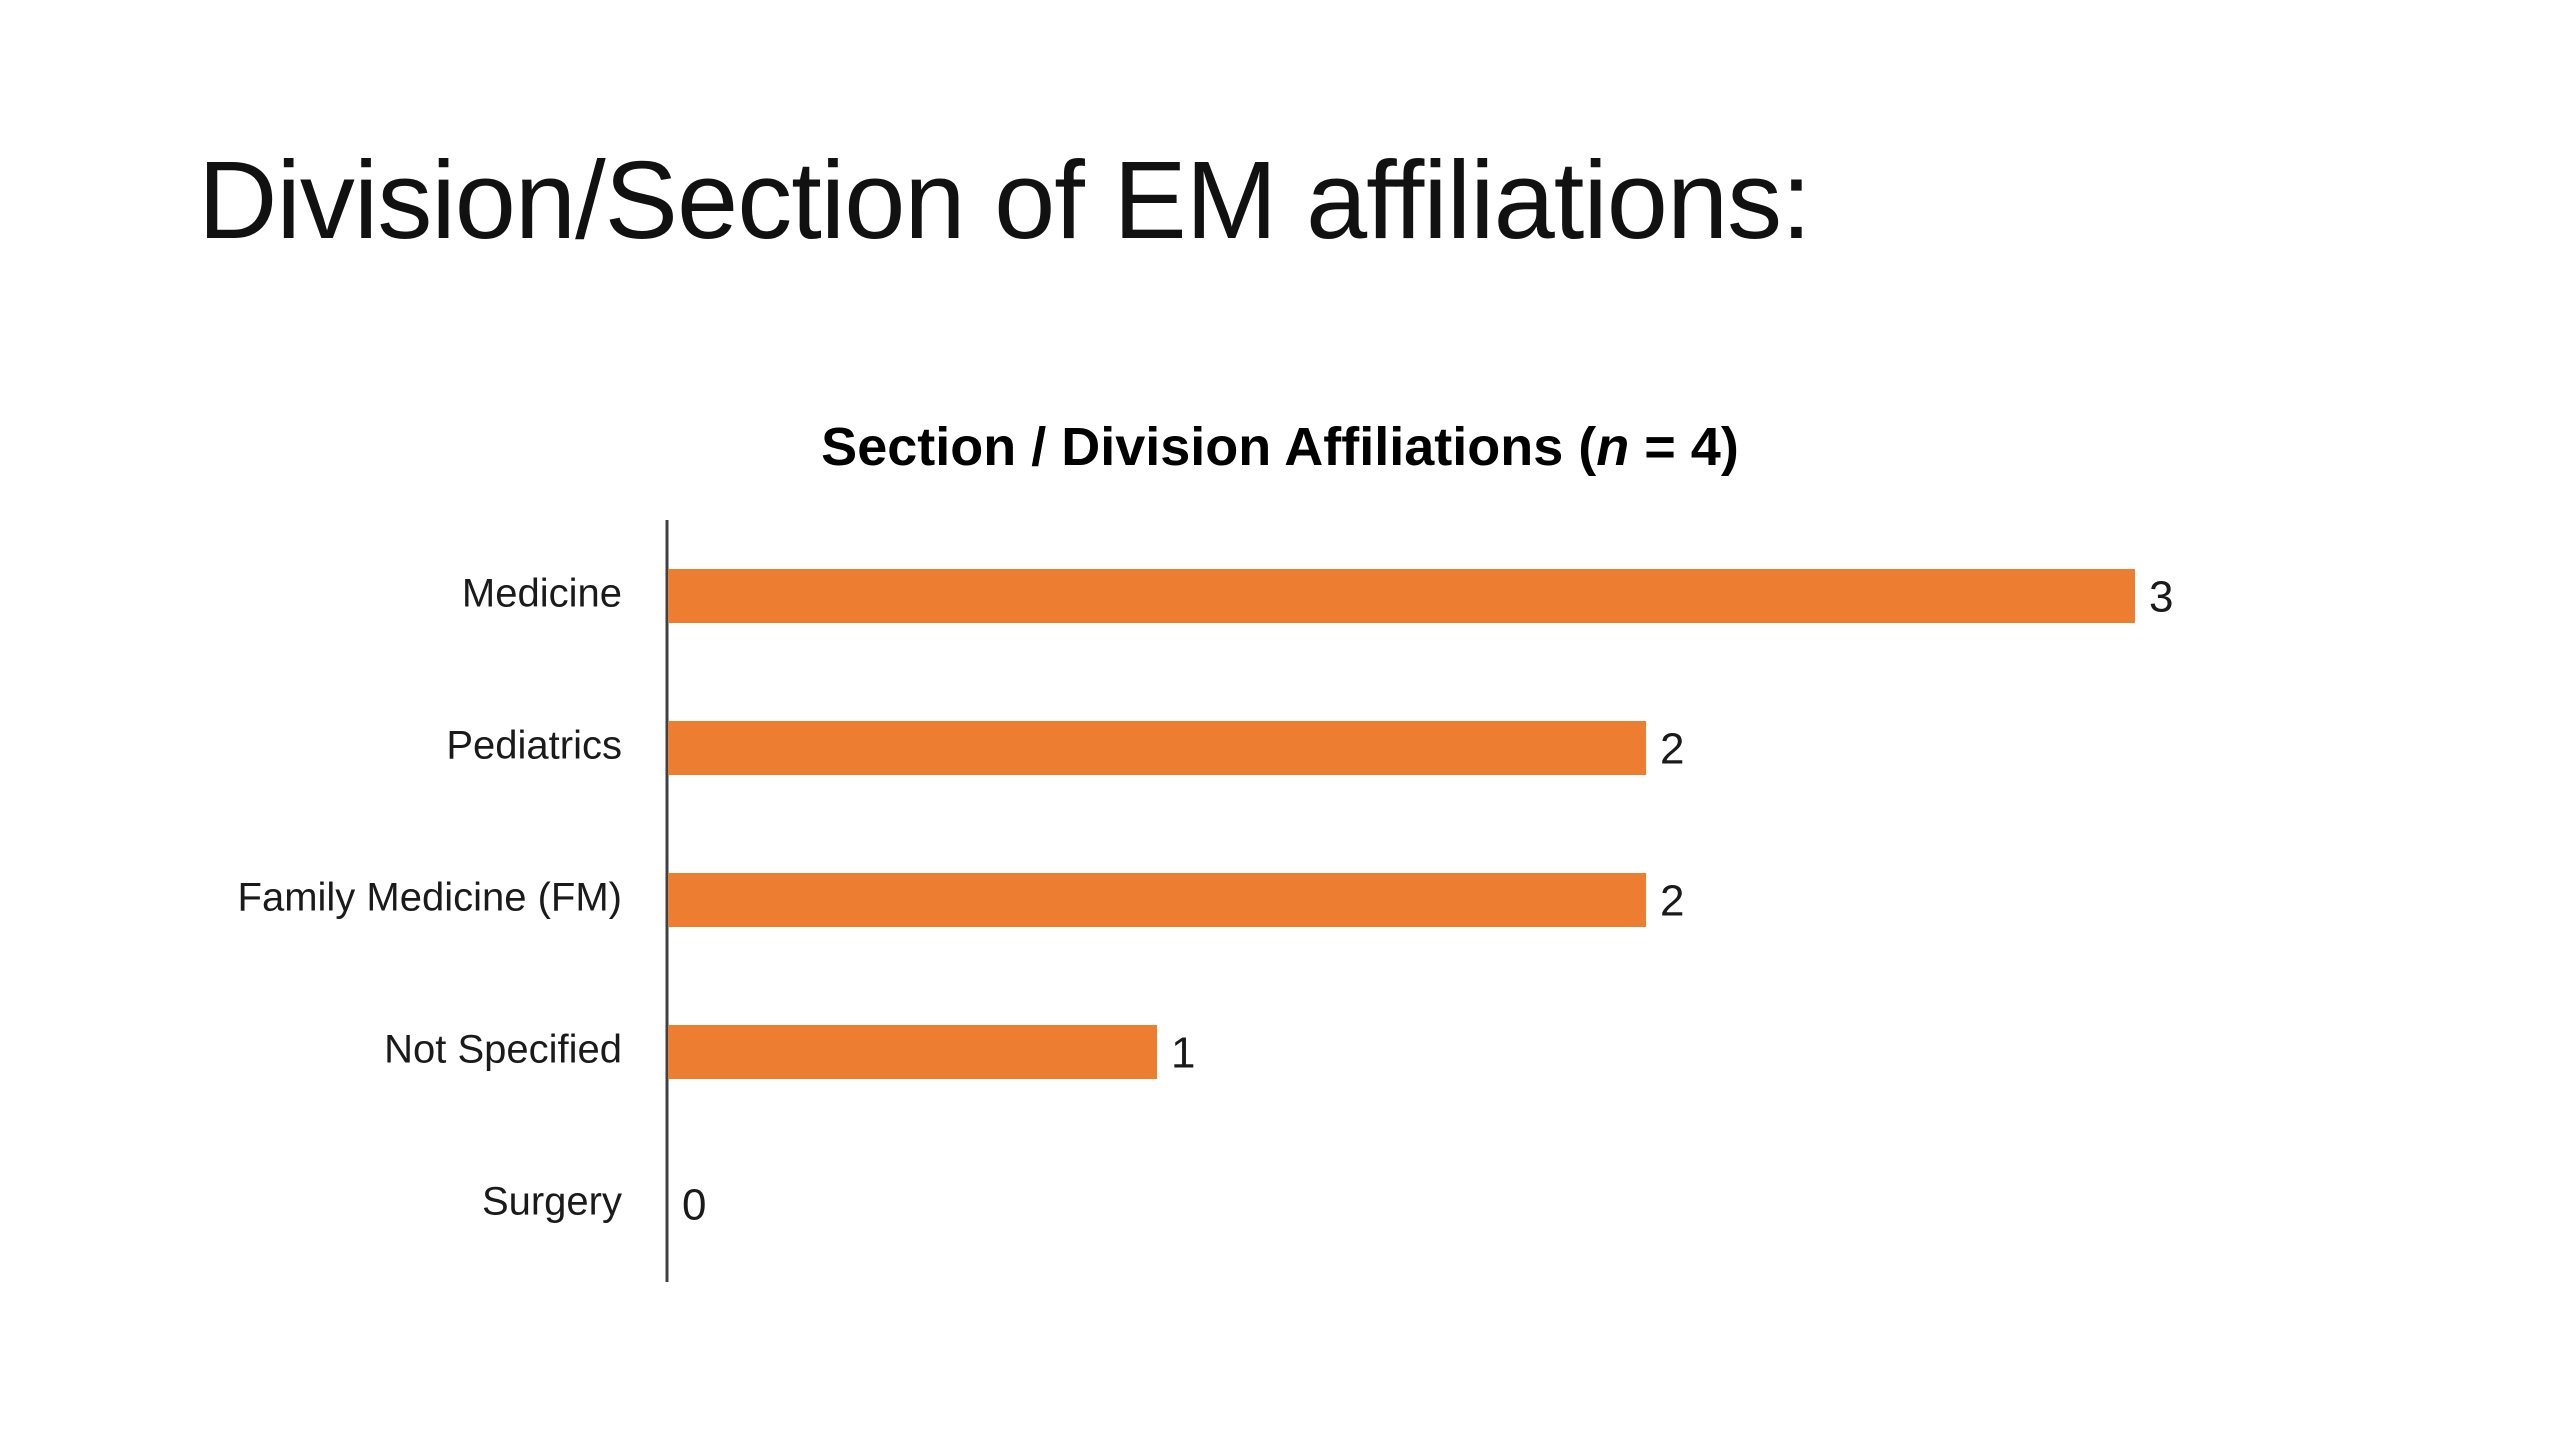 The image size is (2560, 1440). I want to click on category-label-not-specified: Not Specified, so click(503, 1050).